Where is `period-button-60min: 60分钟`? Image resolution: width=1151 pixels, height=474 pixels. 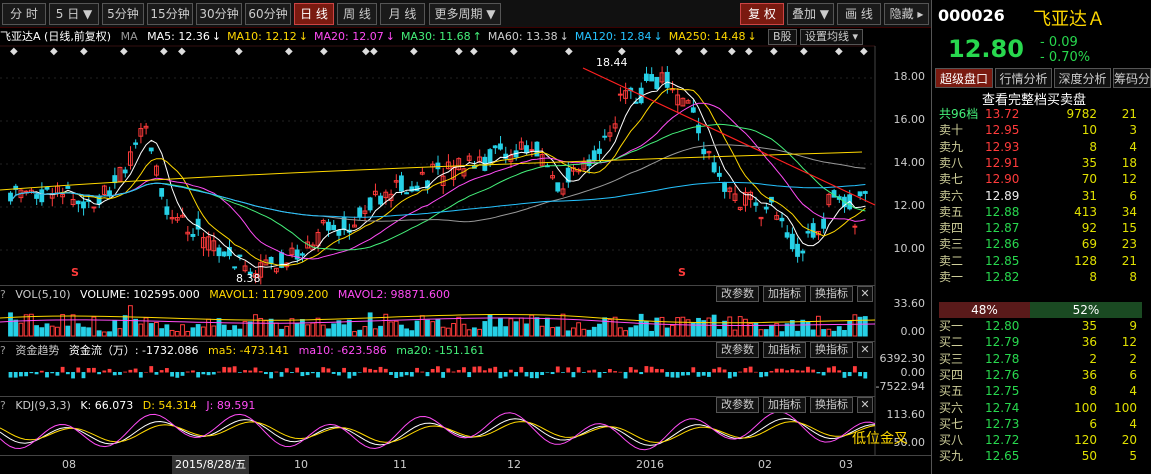 period-button-60min: 60分钟 is located at coordinates (268, 14).